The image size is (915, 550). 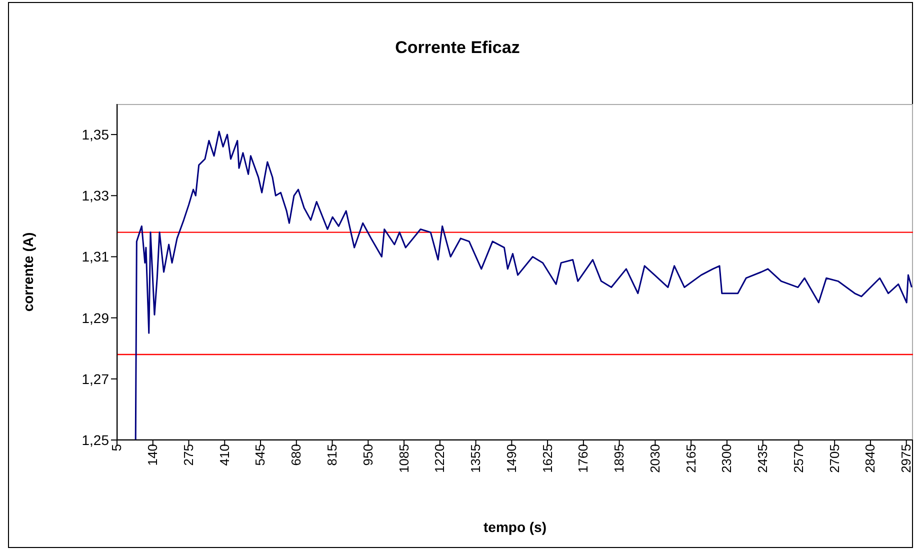 What do you see at coordinates (96, 378) in the screenshot?
I see `y-tick-label: 1,27` at bounding box center [96, 378].